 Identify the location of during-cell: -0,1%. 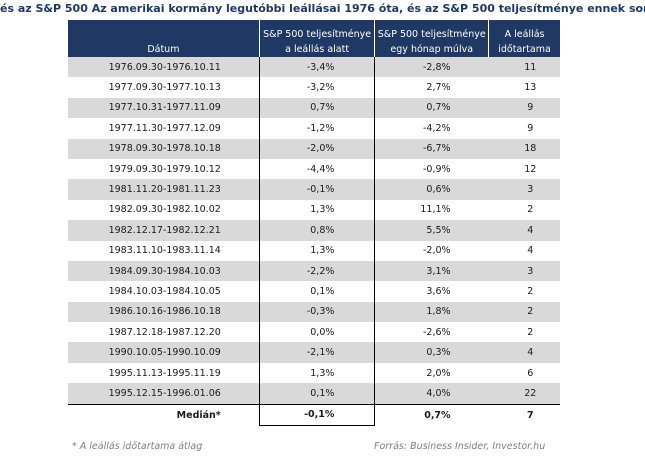
(317, 189).